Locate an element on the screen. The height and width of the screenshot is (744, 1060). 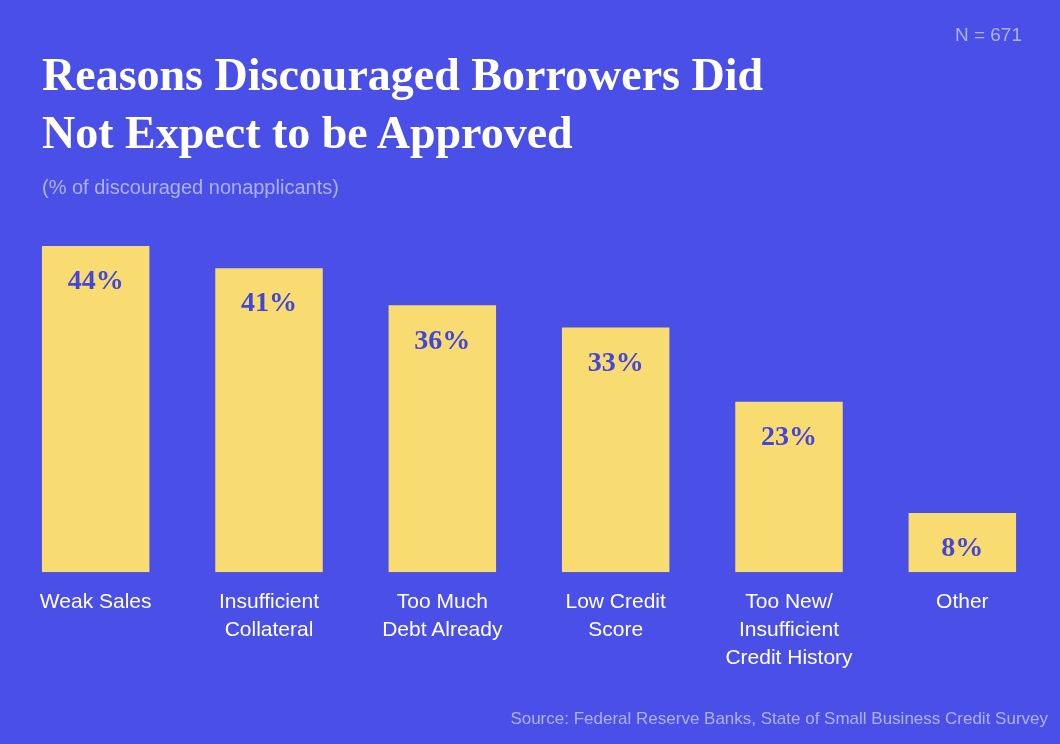
chart-subtitle: (% of discouraged nonapplicants) is located at coordinates (190, 187).